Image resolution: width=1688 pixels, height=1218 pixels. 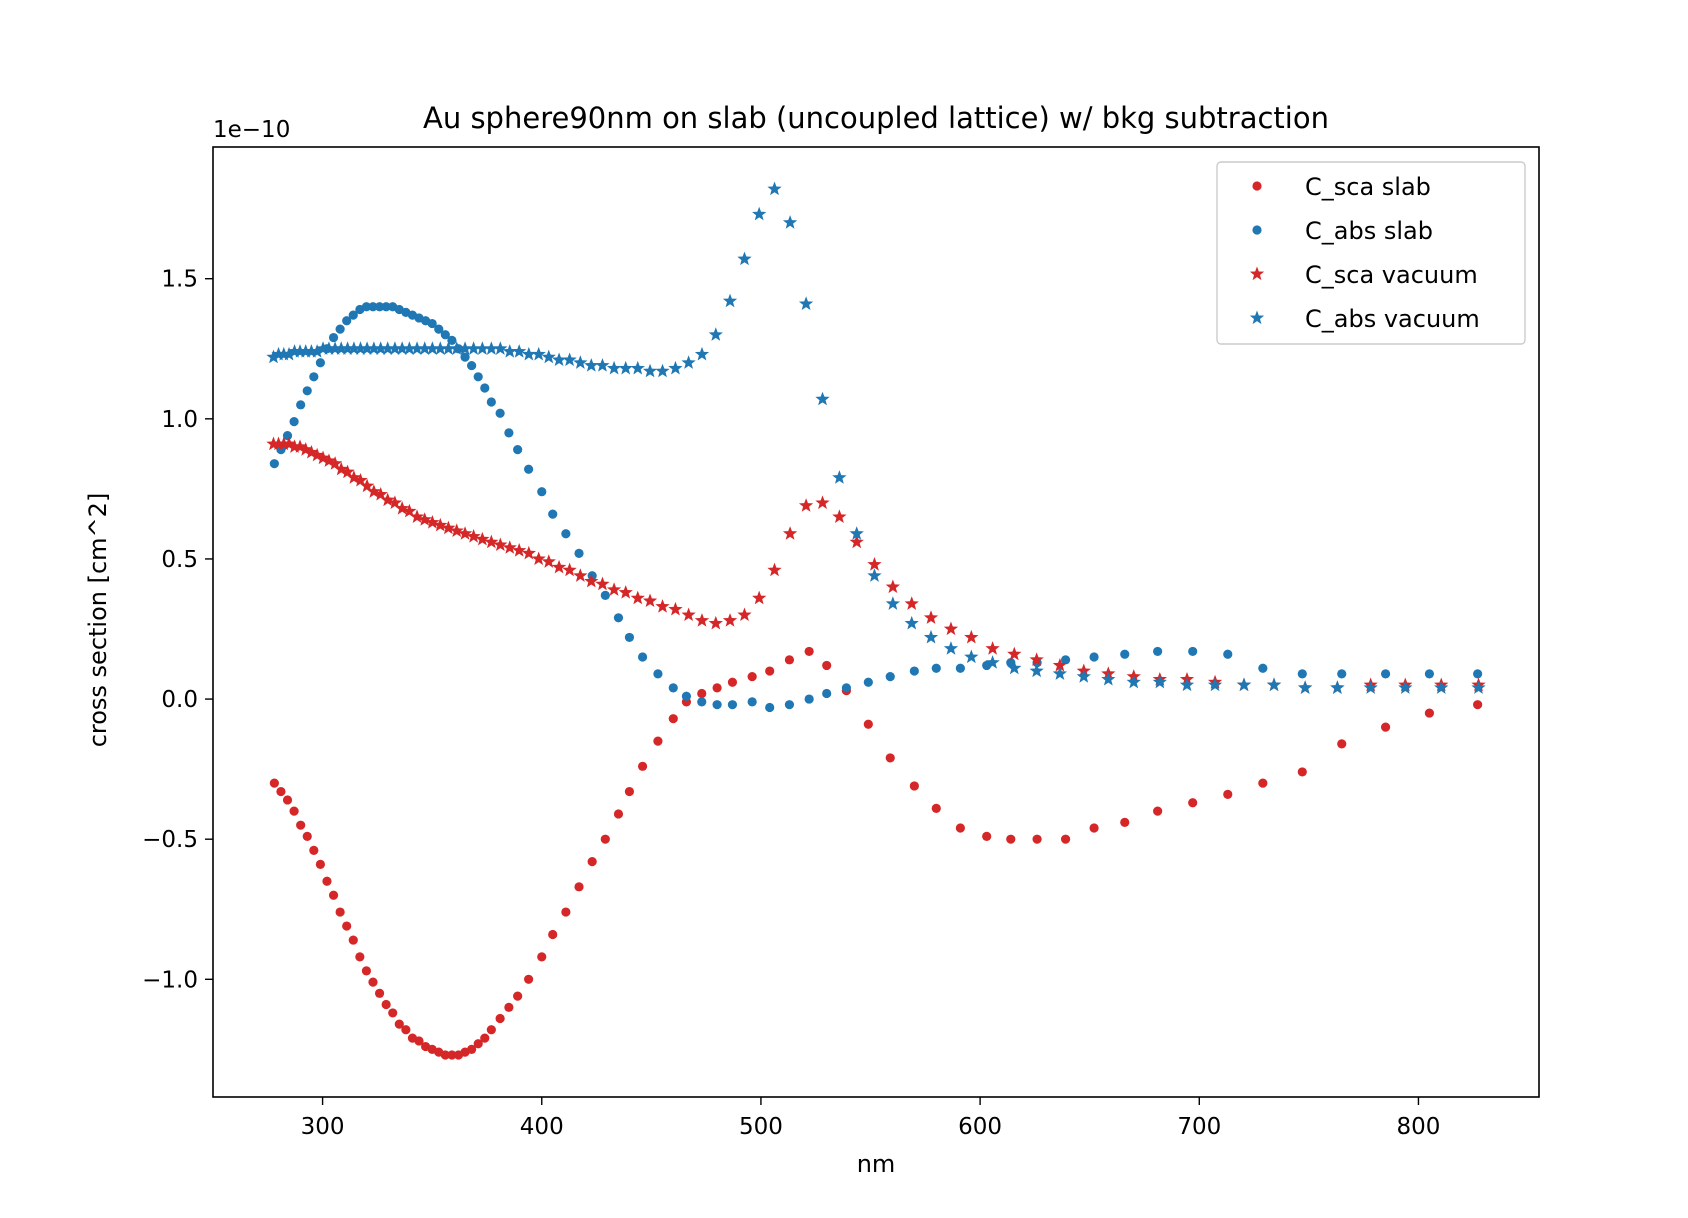 I want to click on legend-label: C_sca slab, so click(x=1368, y=187).